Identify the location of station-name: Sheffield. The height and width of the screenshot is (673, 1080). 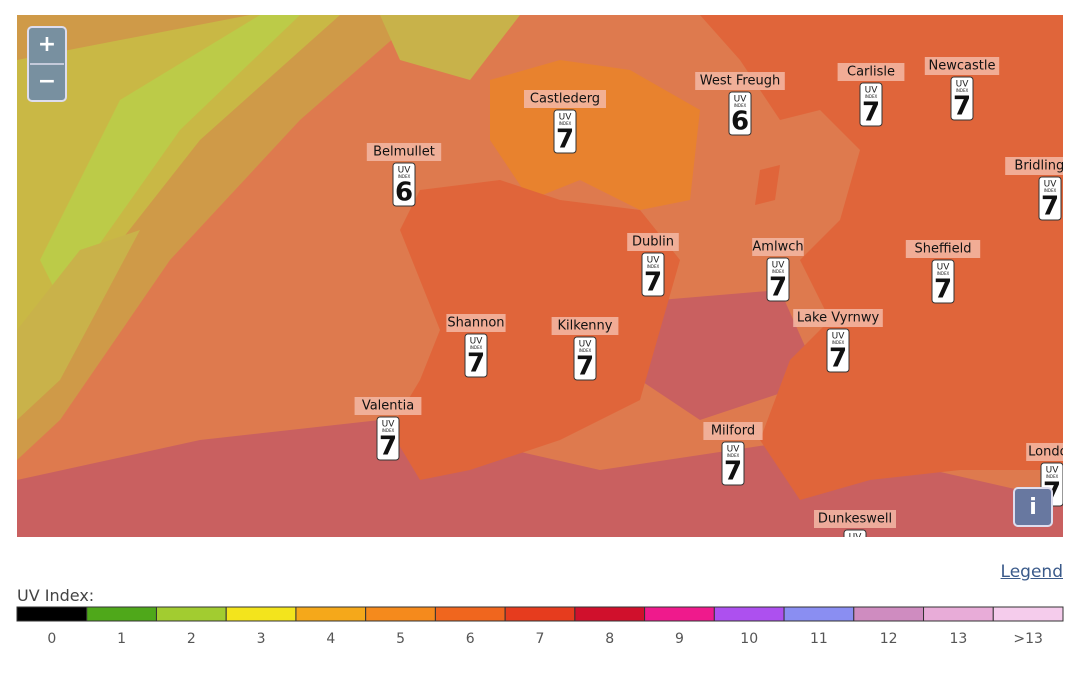
(943, 249).